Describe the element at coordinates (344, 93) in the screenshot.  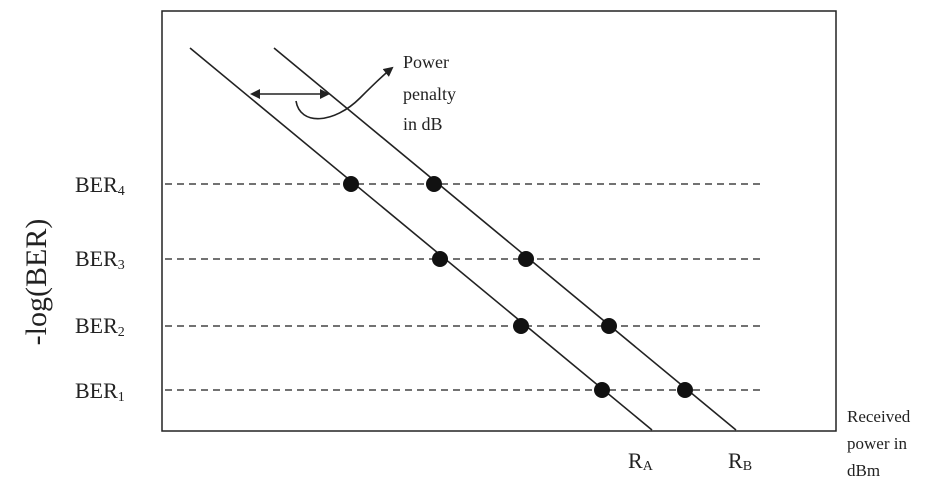
I see `annotation-pointer-arrow` at that location.